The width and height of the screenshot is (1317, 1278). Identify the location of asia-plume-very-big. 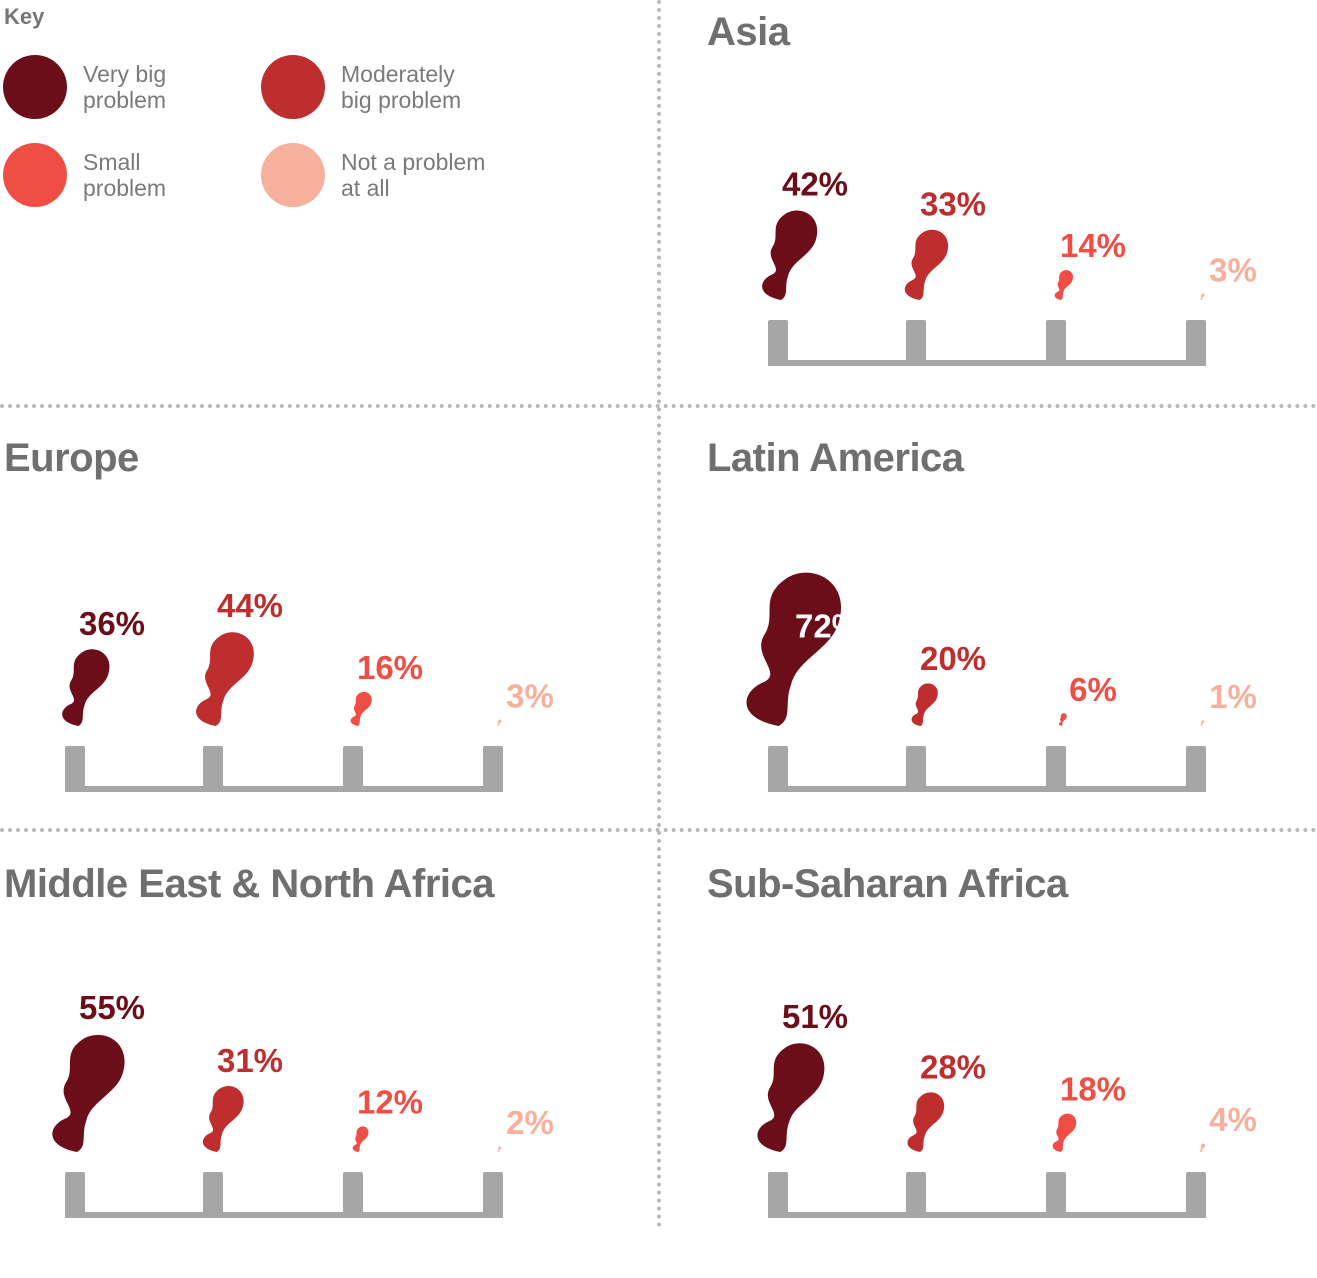
(790, 255).